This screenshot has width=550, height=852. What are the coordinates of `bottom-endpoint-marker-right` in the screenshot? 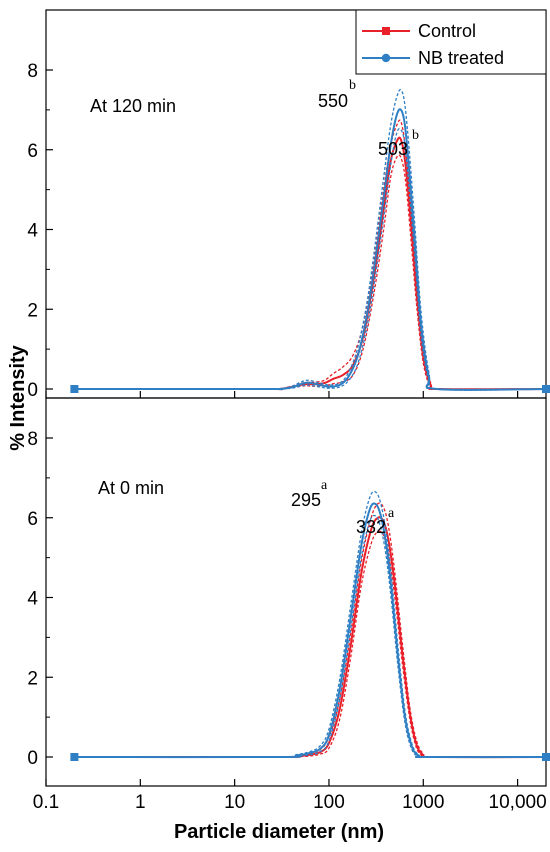 It's located at (546, 757).